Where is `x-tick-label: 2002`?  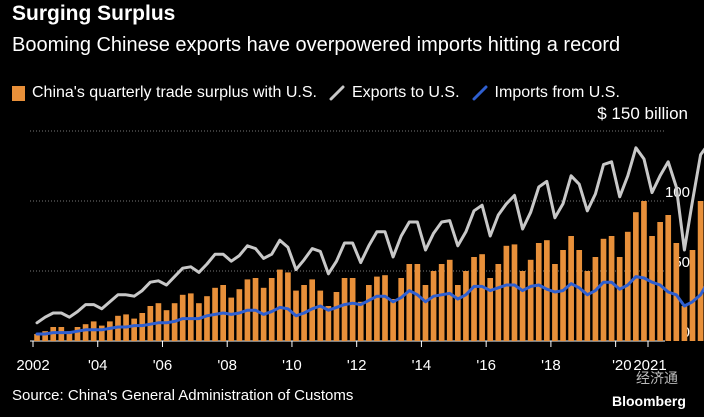 x-tick-label: 2002 is located at coordinates (32, 365).